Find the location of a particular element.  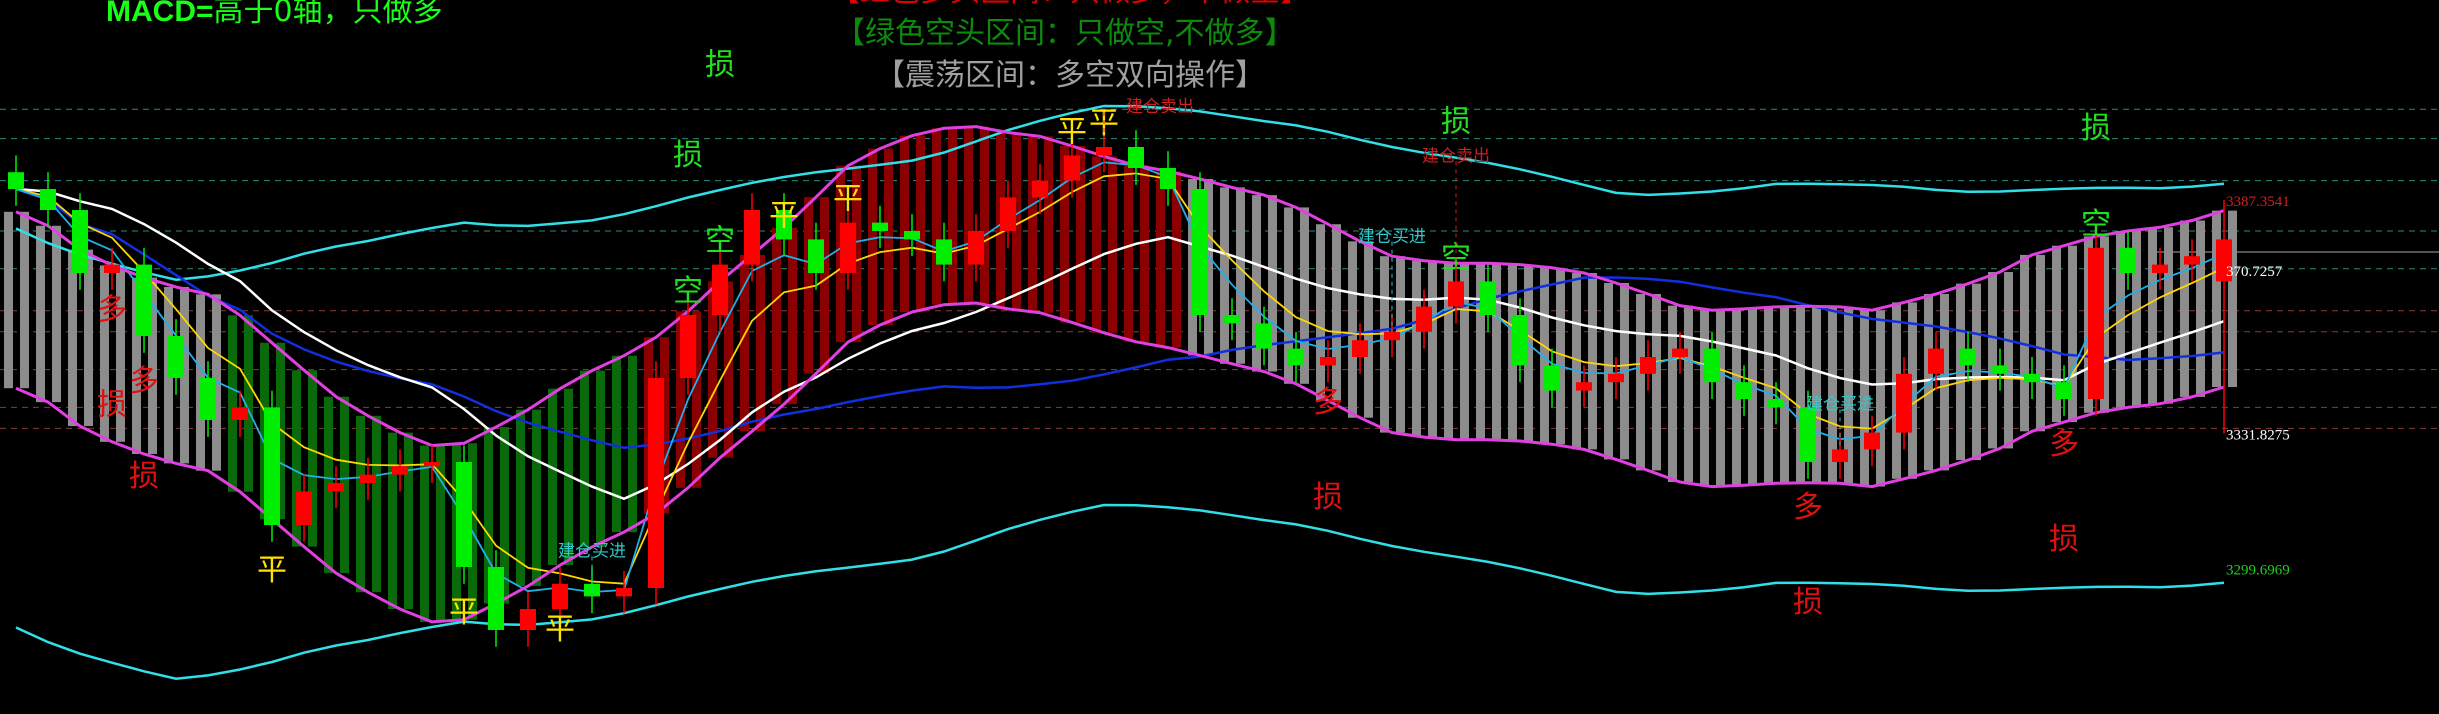

trade-note-label: 建仓卖出 is located at coordinates (1456, 156).